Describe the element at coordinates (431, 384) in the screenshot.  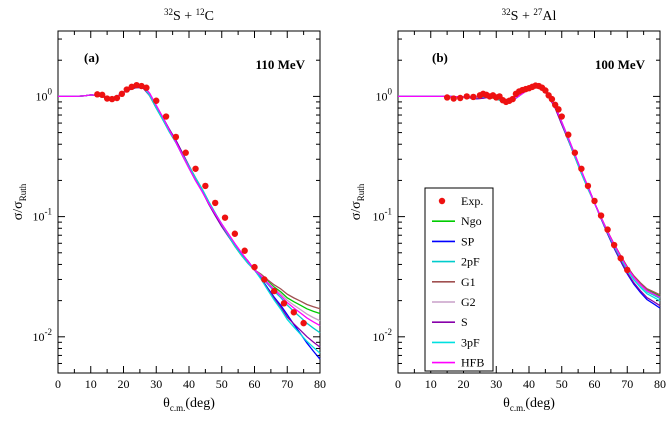
I see `panel-b-xtick-label: 10` at that location.